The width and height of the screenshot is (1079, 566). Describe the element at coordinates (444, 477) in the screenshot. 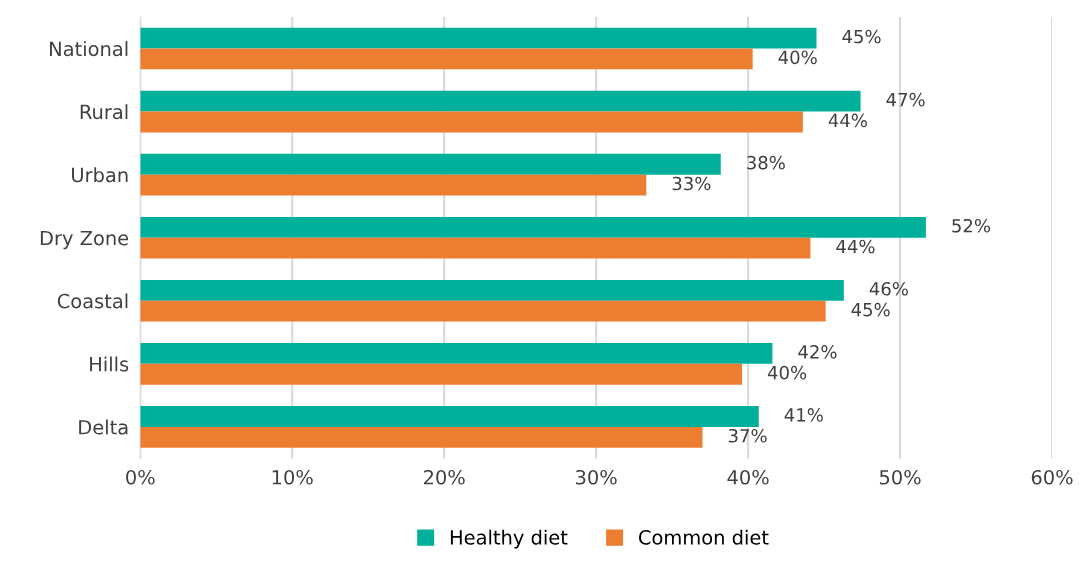

I see `x-tick-label: 20%` at that location.